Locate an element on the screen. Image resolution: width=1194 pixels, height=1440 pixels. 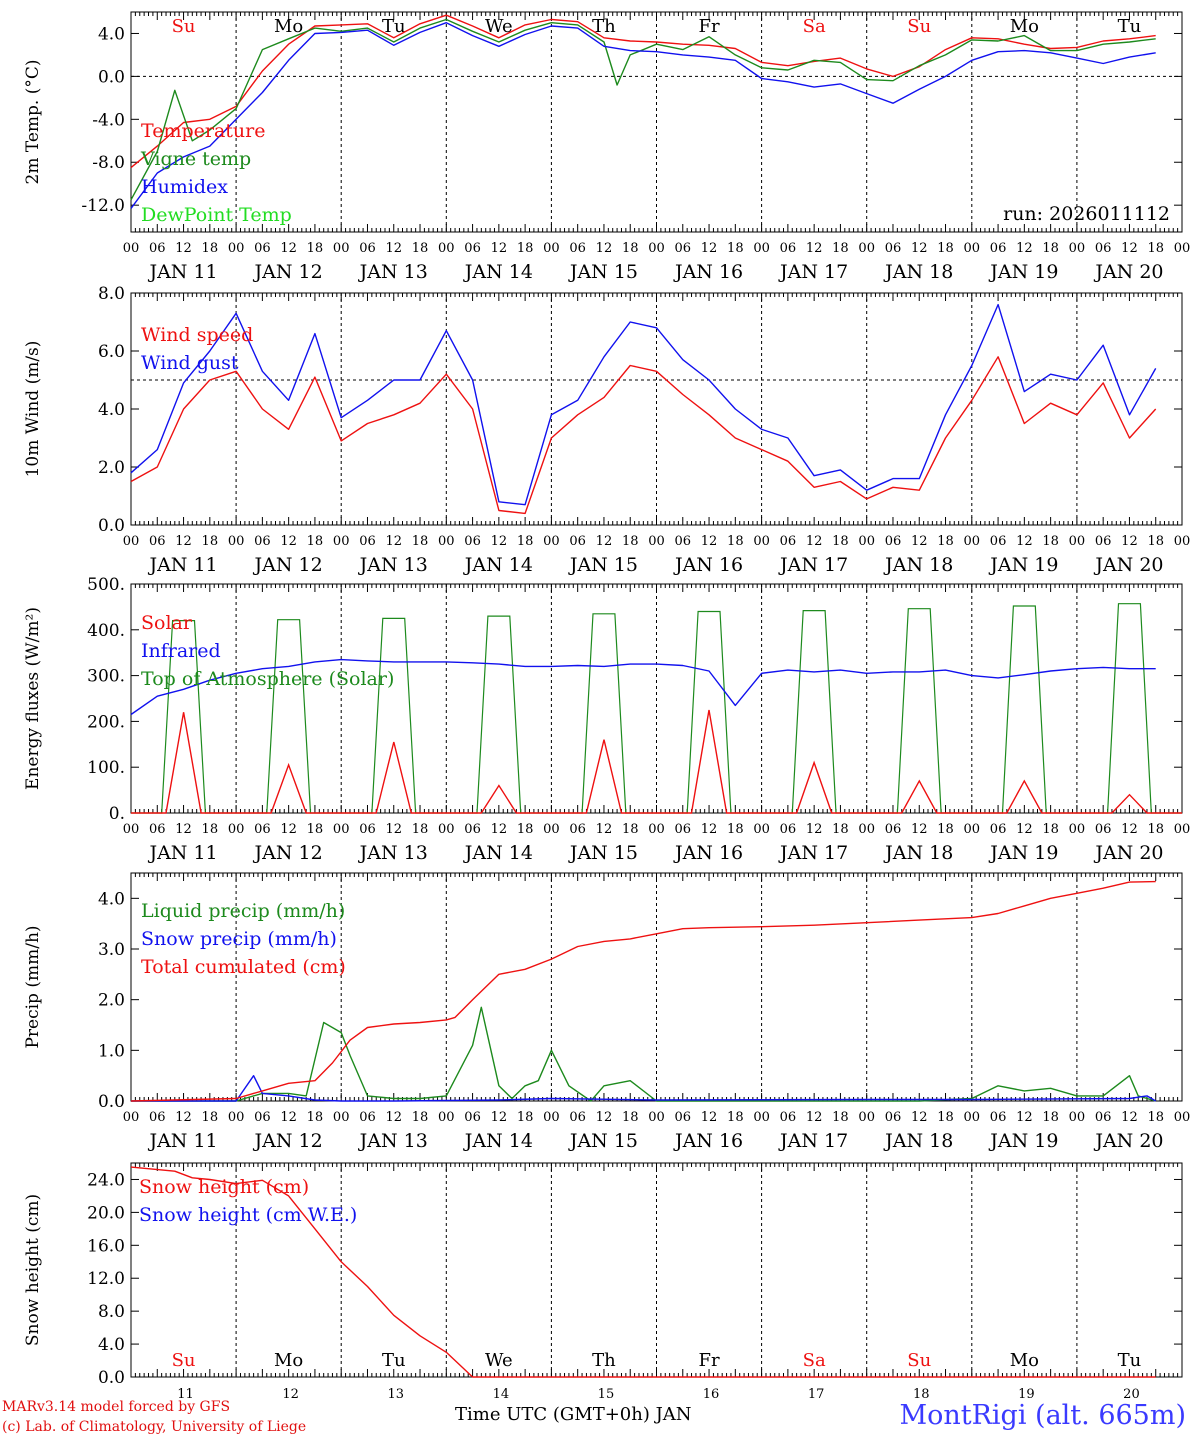
day-label: JAN 18 is located at coordinates (918, 272).